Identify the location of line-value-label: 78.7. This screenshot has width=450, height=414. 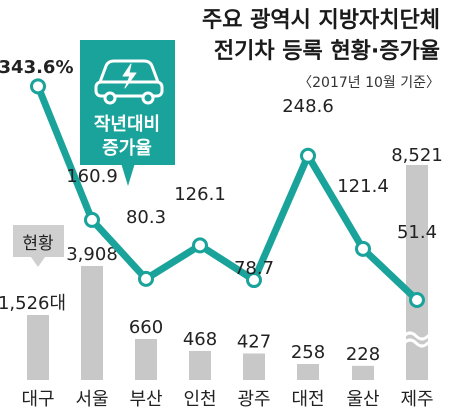
(254, 268).